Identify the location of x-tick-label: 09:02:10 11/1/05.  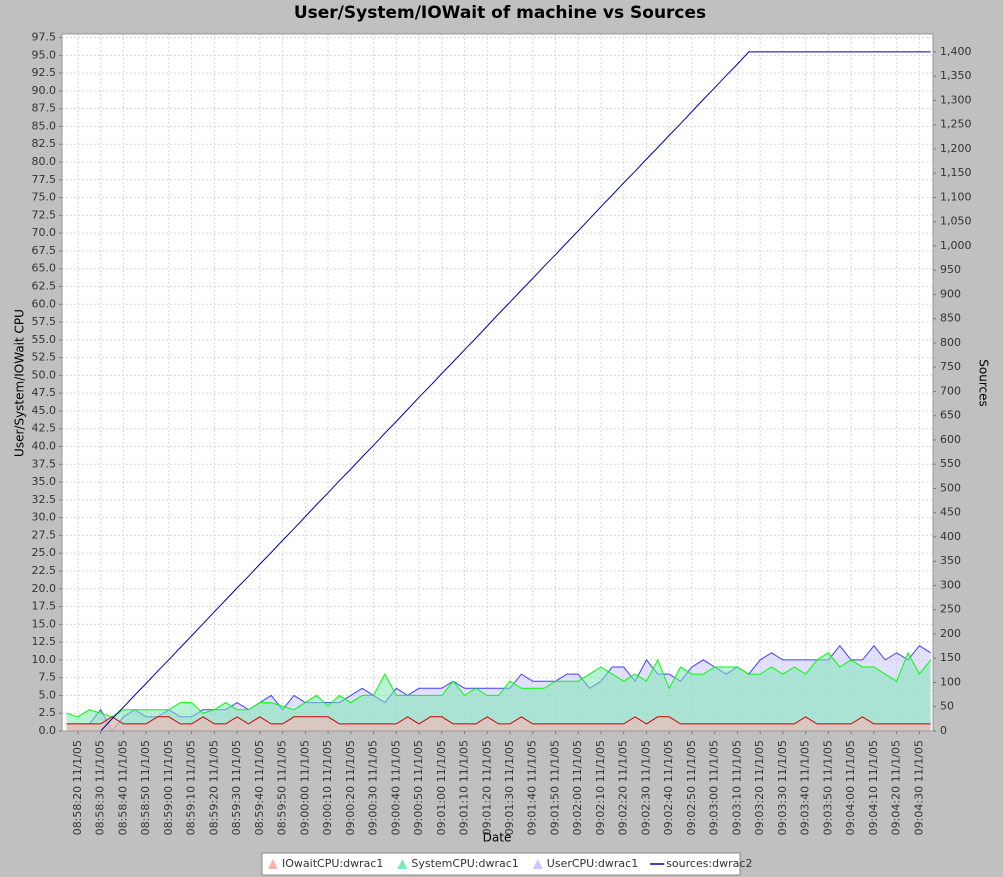
(600, 787).